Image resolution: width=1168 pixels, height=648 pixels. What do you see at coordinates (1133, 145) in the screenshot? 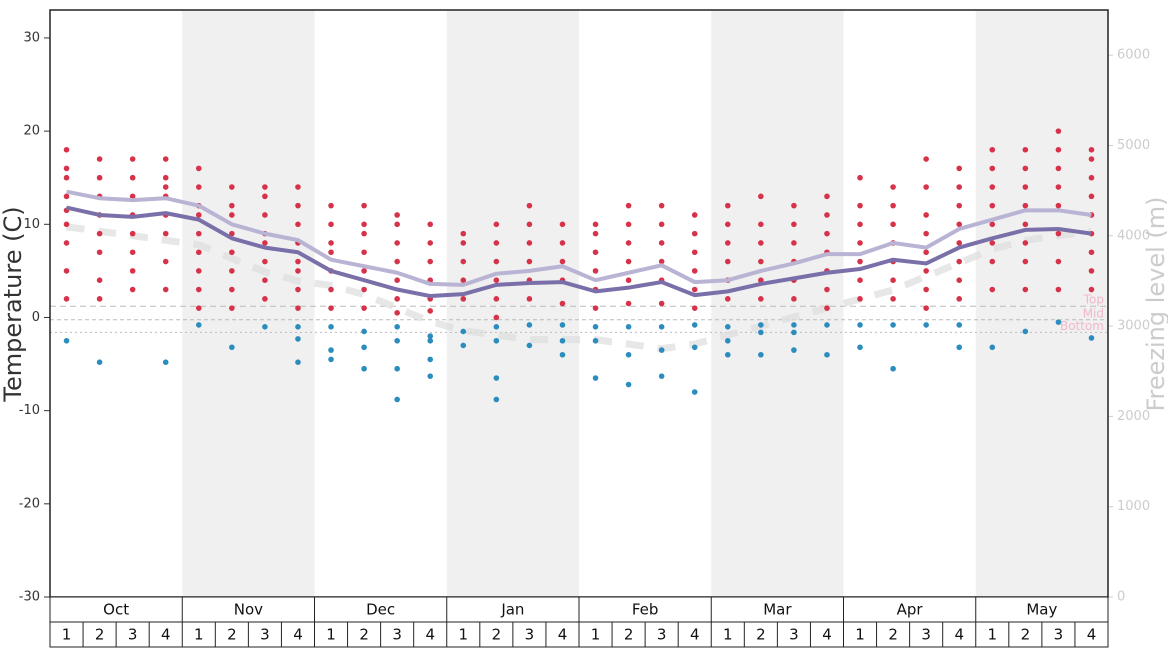
I see `y2-tick-label: 5000` at bounding box center [1133, 145].